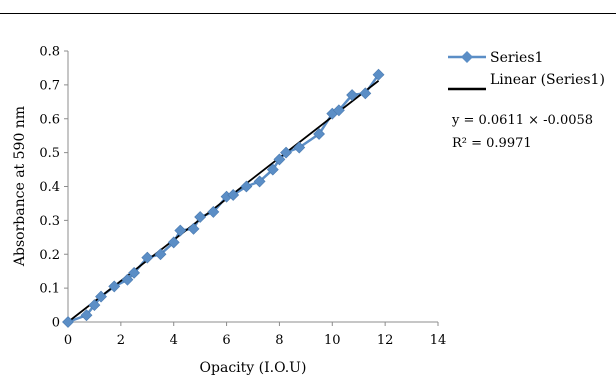 This screenshot has height=379, width=616. What do you see at coordinates (279, 340) in the screenshot?
I see `x-tick-label: 8` at bounding box center [279, 340].